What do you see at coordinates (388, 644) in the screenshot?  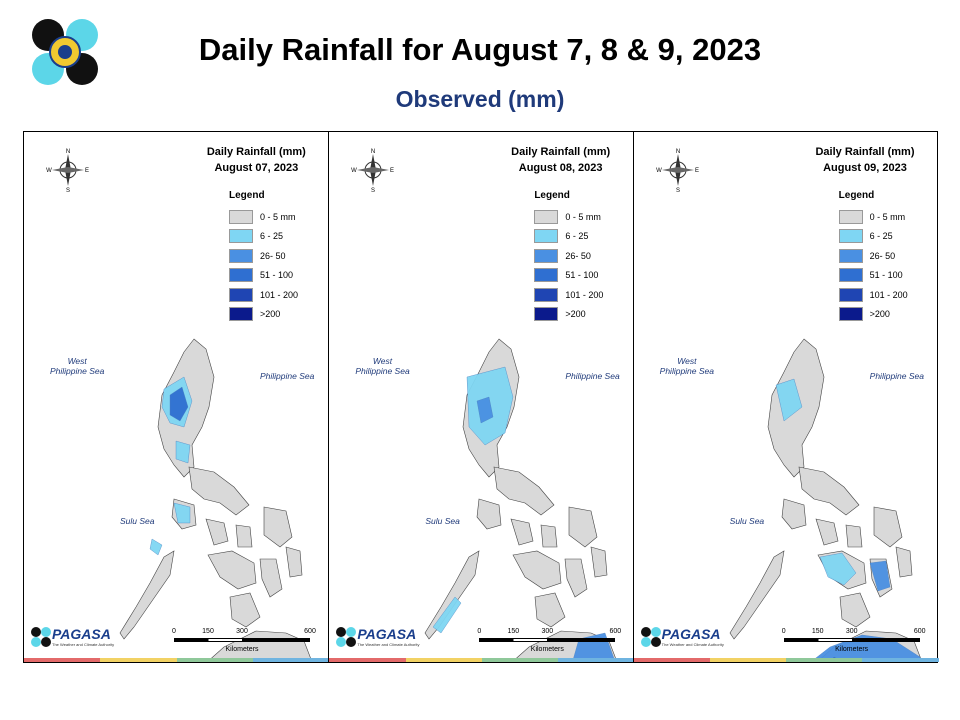 I see `pagasa-tagline: The Weather and Climate Authority` at bounding box center [388, 644].